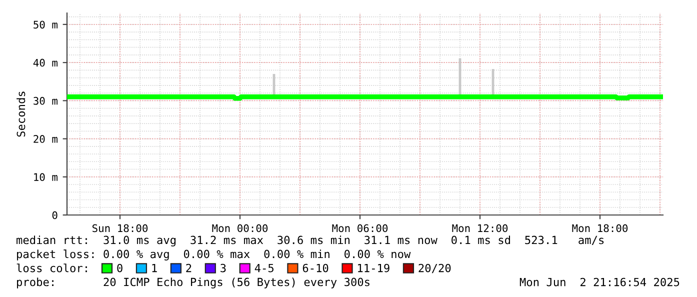 This screenshot has height=297, width=697. Describe the element at coordinates (223, 268) in the screenshot. I see `legend-label: 3` at that location.